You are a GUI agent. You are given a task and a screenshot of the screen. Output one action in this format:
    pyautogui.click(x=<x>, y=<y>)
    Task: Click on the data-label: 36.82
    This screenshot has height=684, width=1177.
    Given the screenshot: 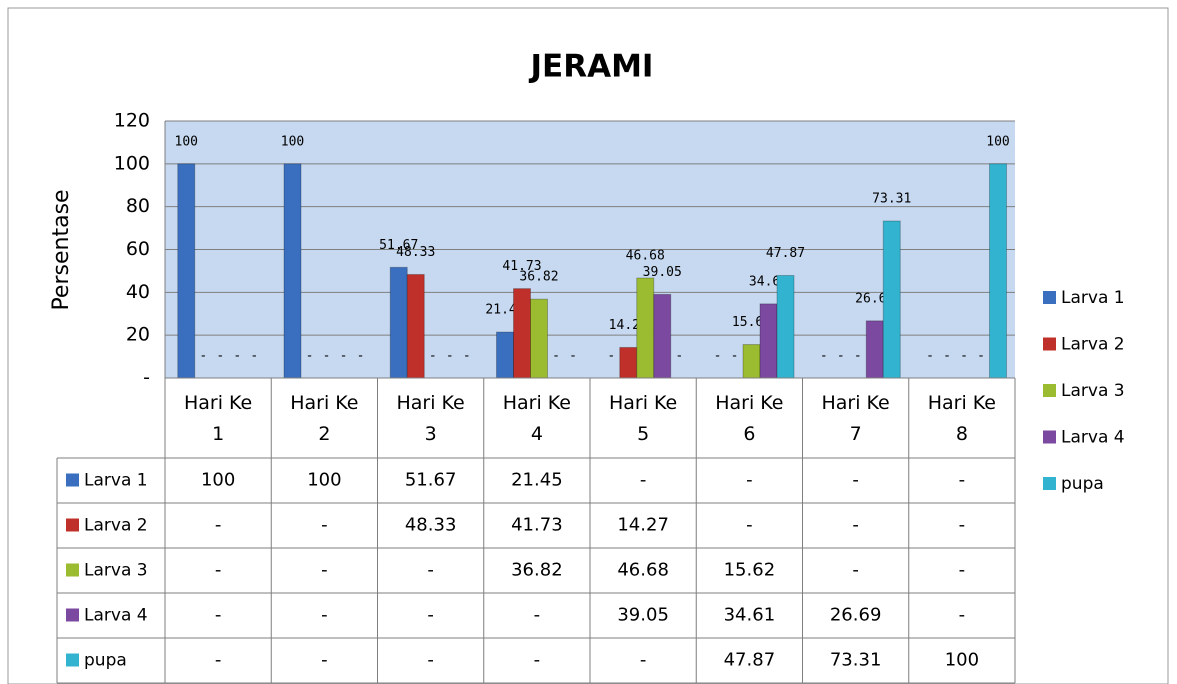 What is the action you would take?
    pyautogui.click(x=538, y=277)
    